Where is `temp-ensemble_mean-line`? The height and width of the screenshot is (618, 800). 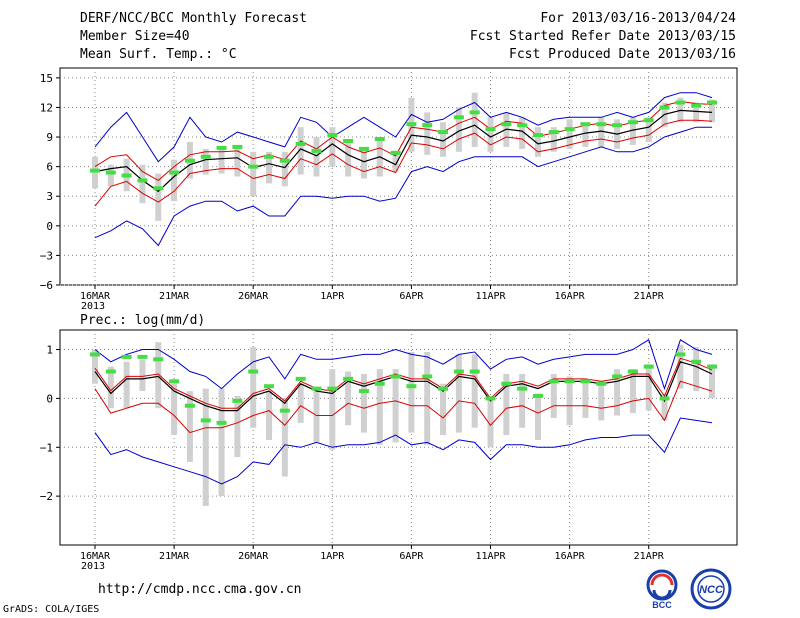 temp-ensemble_mean-line is located at coordinates (403, 151).